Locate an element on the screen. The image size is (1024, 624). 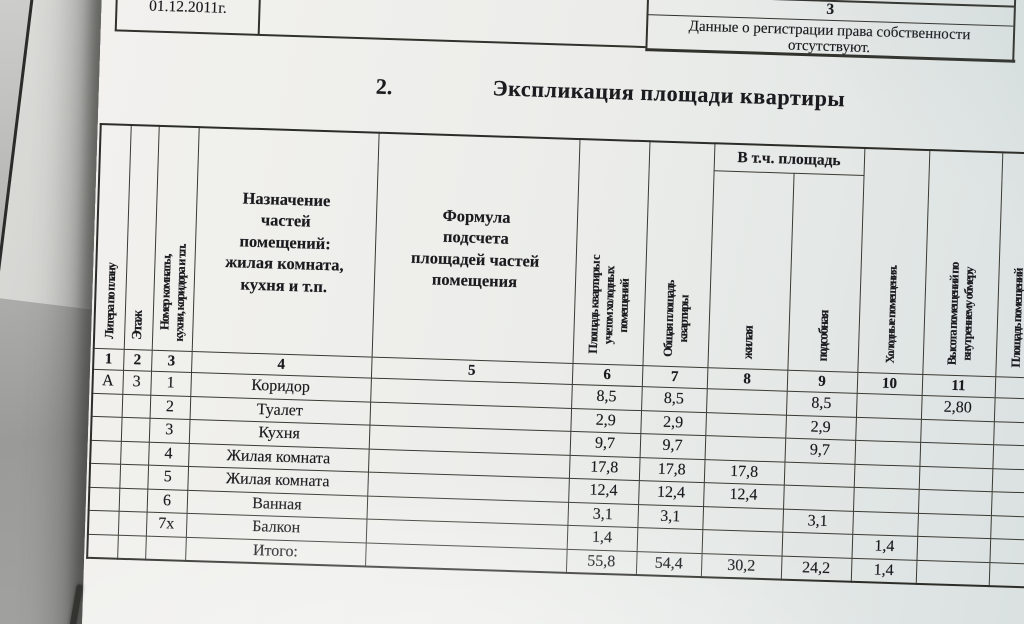
col-header-podsobnaya: подсобная is located at coordinates (825, 273).